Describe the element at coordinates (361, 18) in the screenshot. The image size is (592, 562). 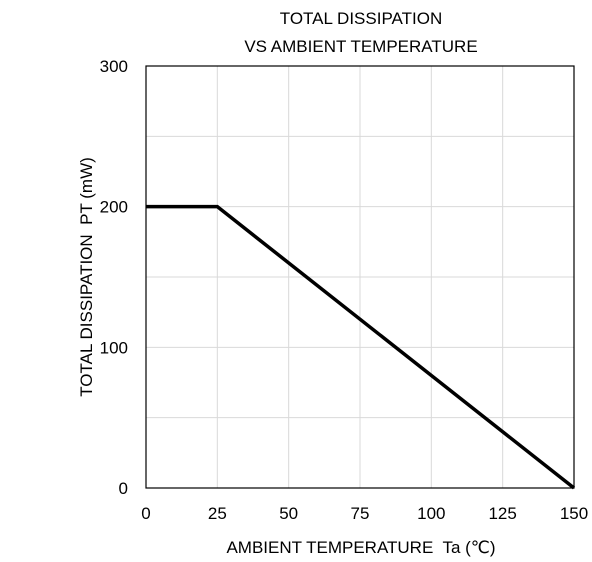
I see `chart-title-line-1: TOTAL DISSIPATION` at that location.